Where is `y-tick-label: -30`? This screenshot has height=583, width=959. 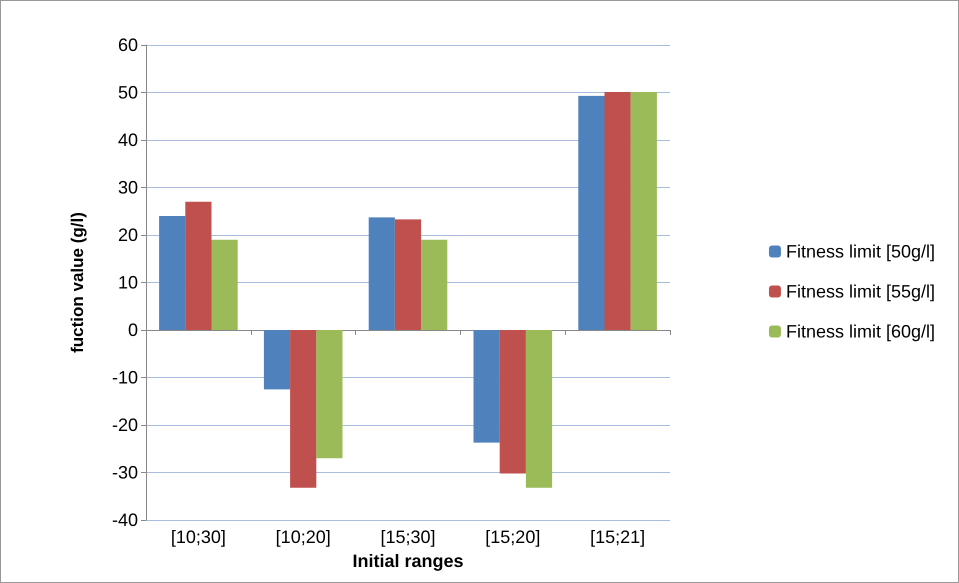 y-tick-label: -30 is located at coordinates (125, 472).